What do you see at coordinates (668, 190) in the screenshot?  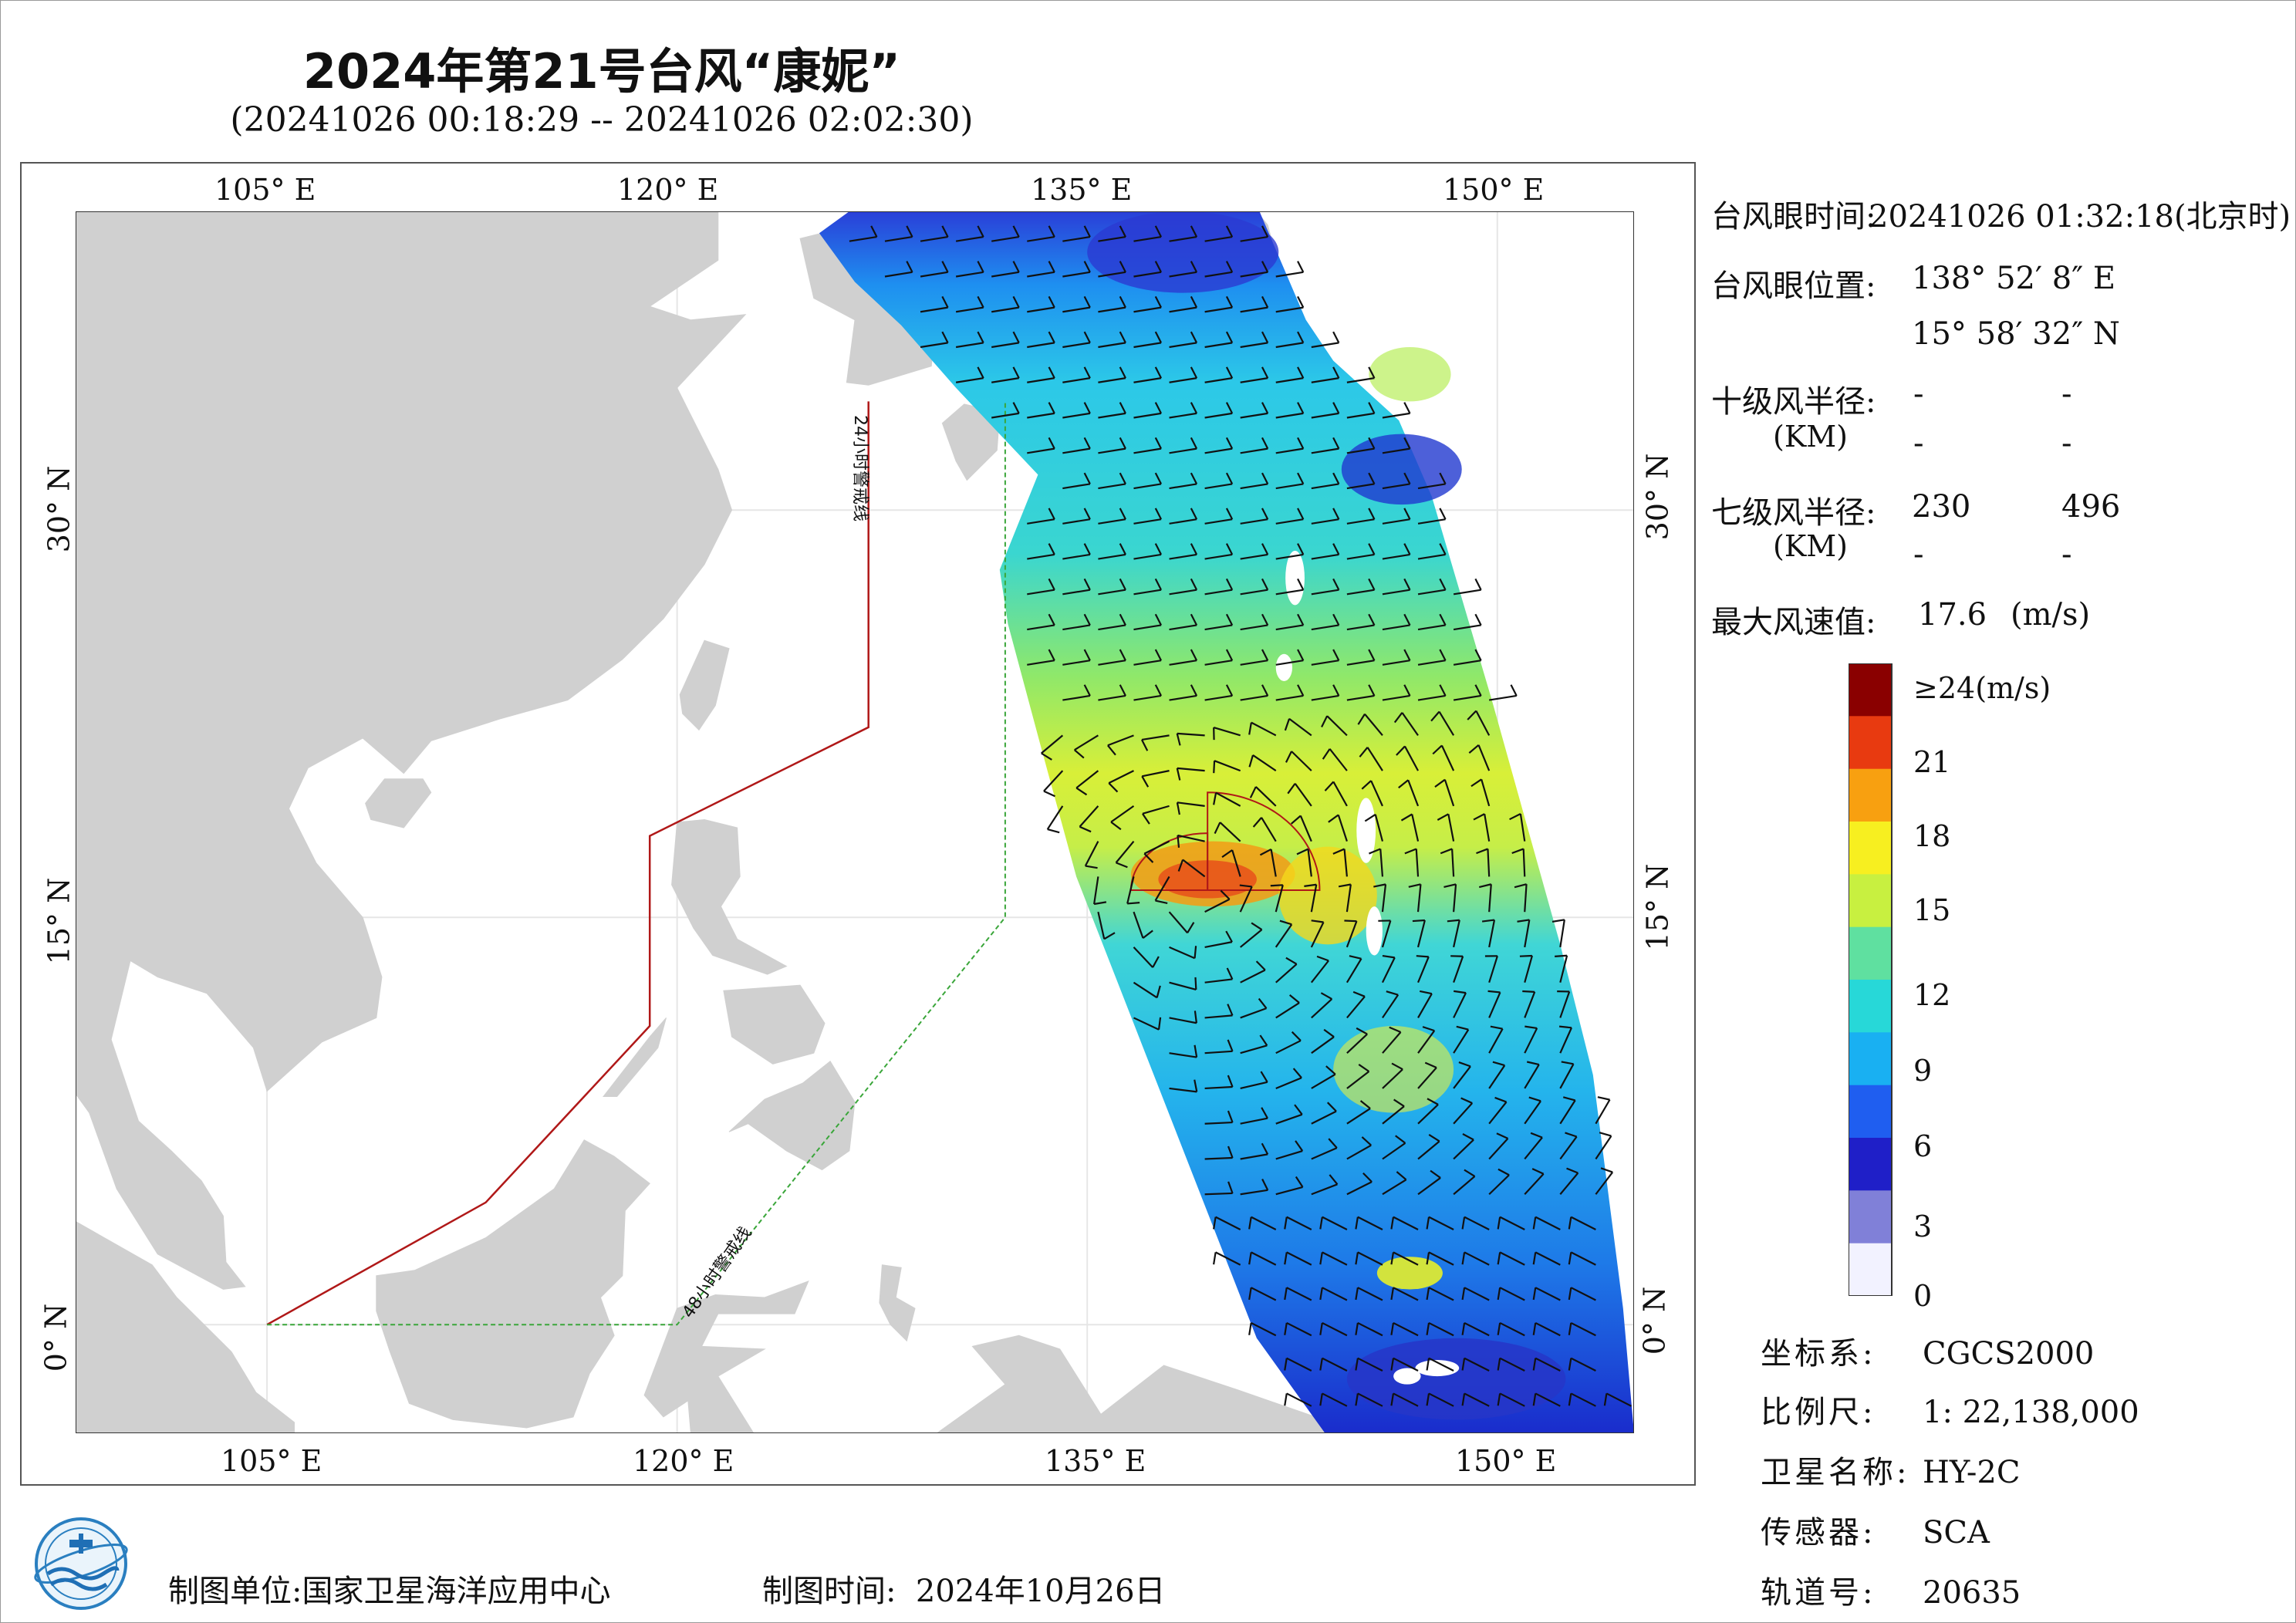 I see `lon-tick-top-120: 120° E` at bounding box center [668, 190].